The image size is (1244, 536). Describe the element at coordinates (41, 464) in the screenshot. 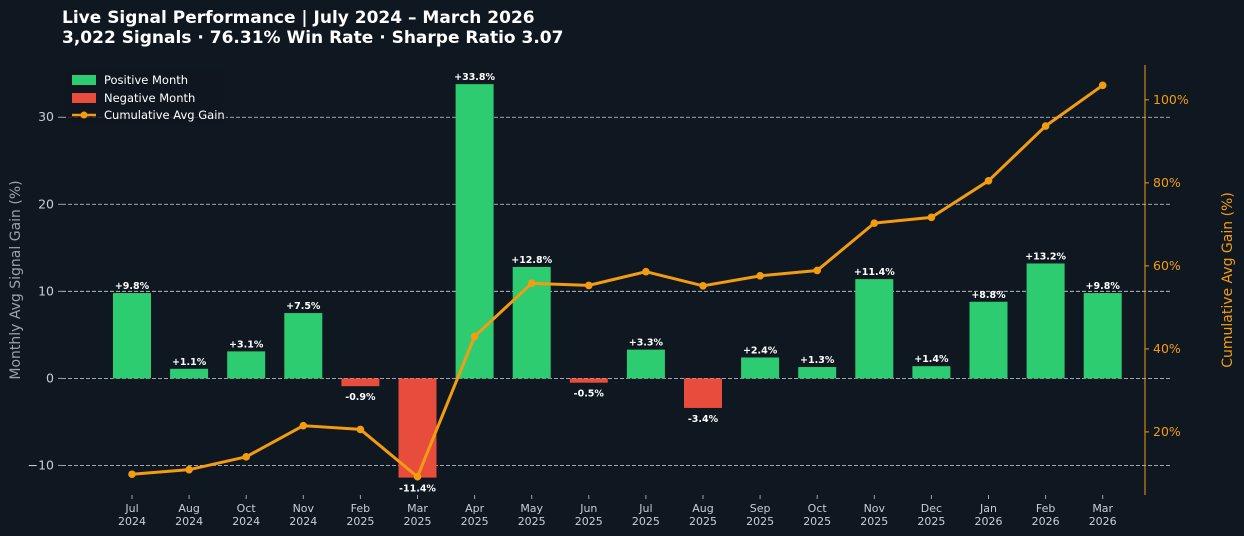

I see `y-tick-label: −10` at that location.